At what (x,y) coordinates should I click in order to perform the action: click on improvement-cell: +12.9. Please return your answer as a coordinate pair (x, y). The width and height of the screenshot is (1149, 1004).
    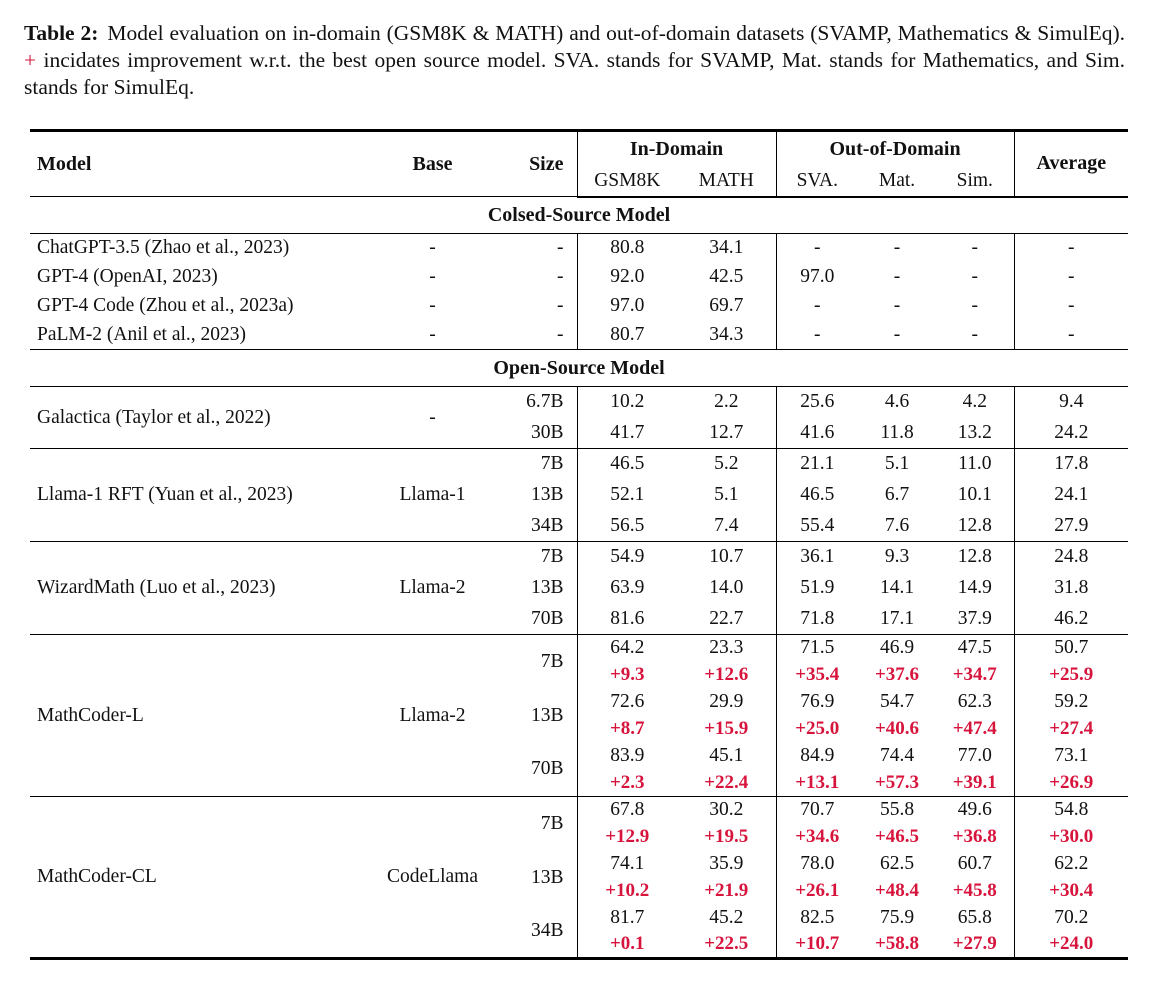
    Looking at the image, I should click on (626, 837).